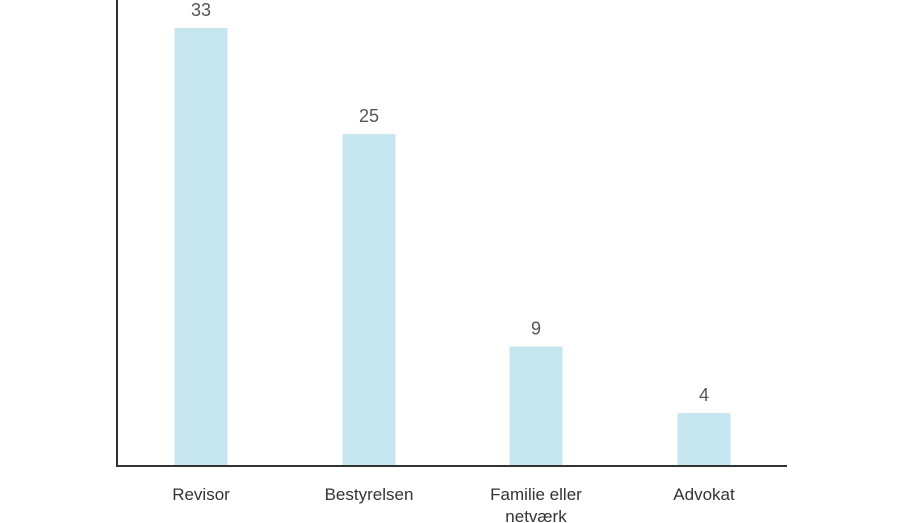 This screenshot has height=523, width=900. Describe the element at coordinates (704, 395) in the screenshot. I see `value-label-4: 4` at that location.